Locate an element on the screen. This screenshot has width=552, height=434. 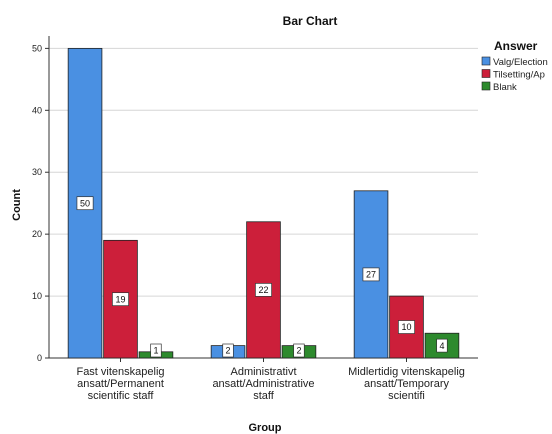
y-tick-label: 50 is located at coordinates (37, 48).